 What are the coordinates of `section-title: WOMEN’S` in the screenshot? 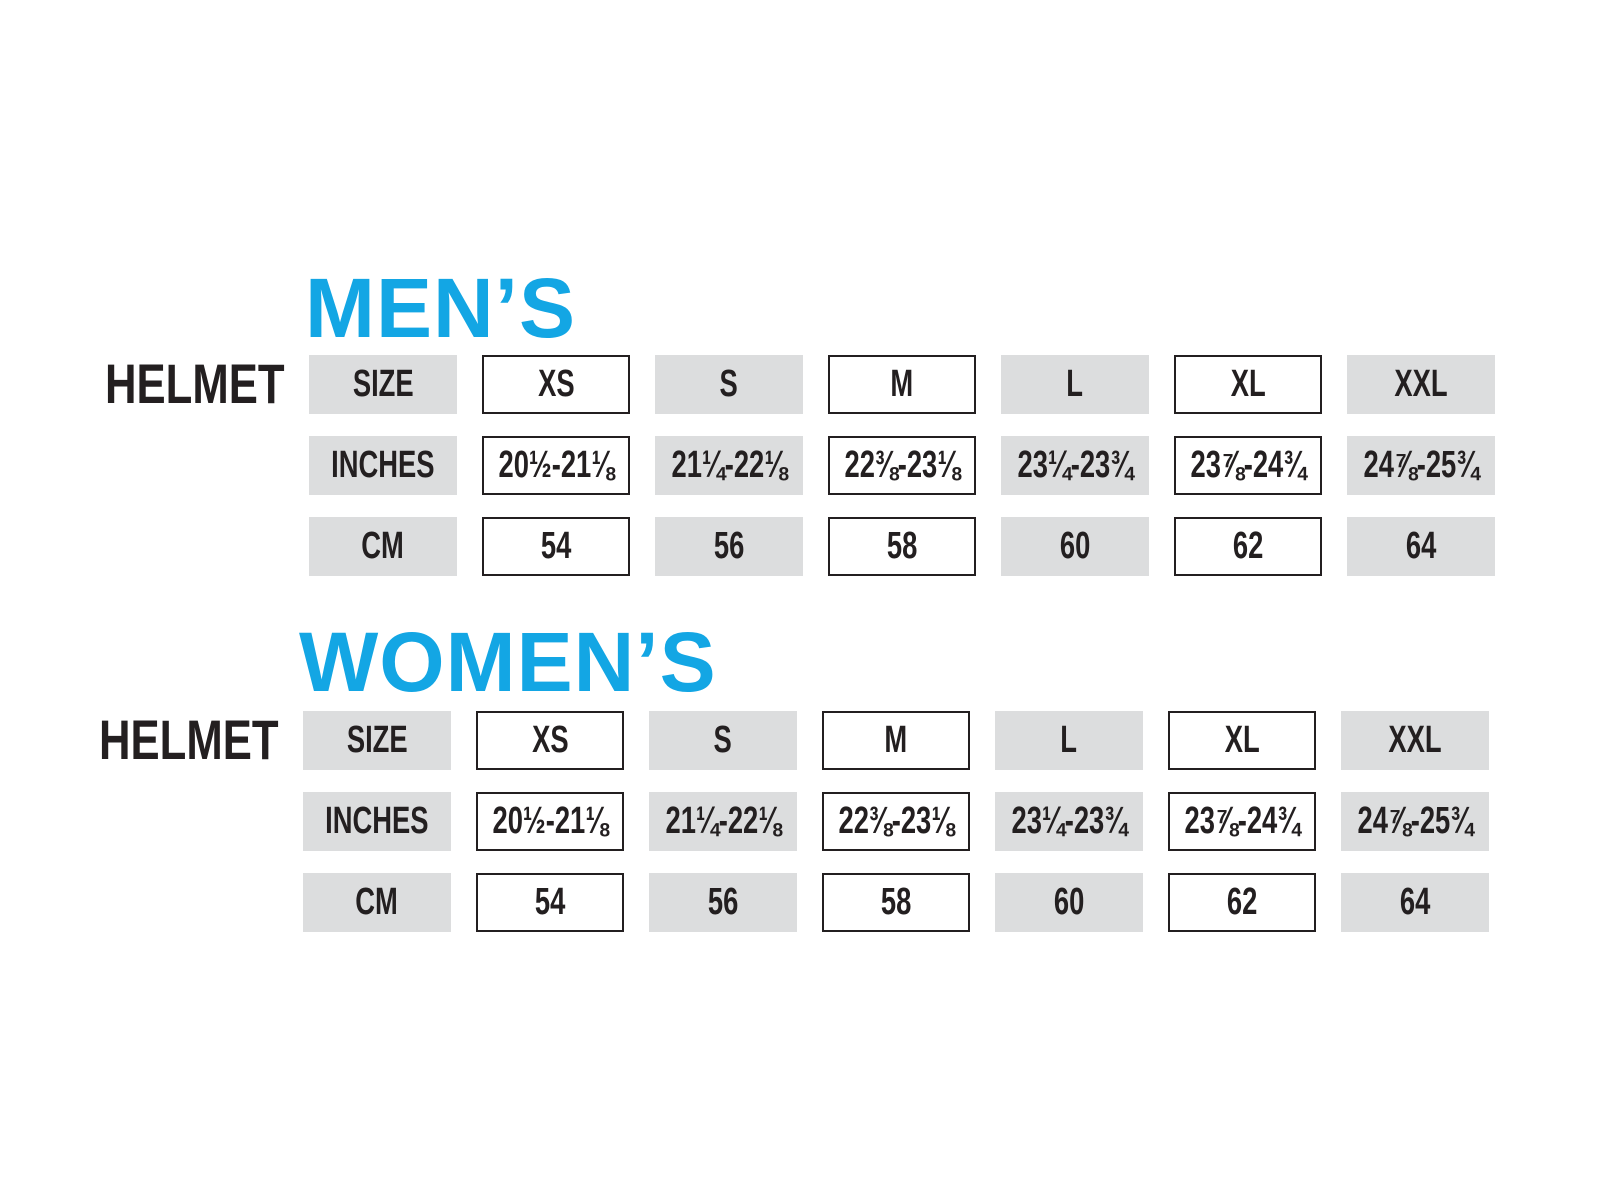 It's located at (508, 662).